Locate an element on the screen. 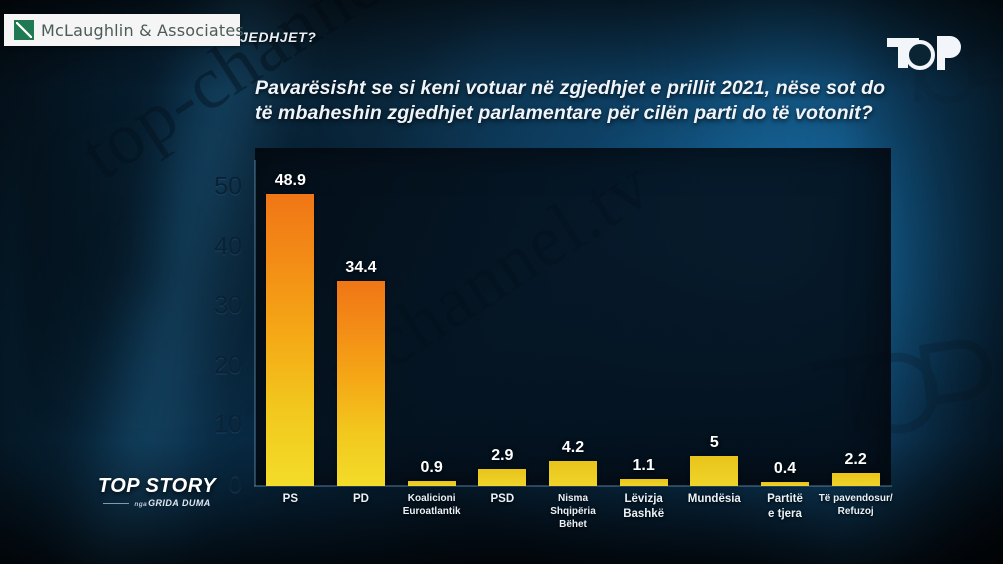  category-label-line: Refuzoj is located at coordinates (855, 511).